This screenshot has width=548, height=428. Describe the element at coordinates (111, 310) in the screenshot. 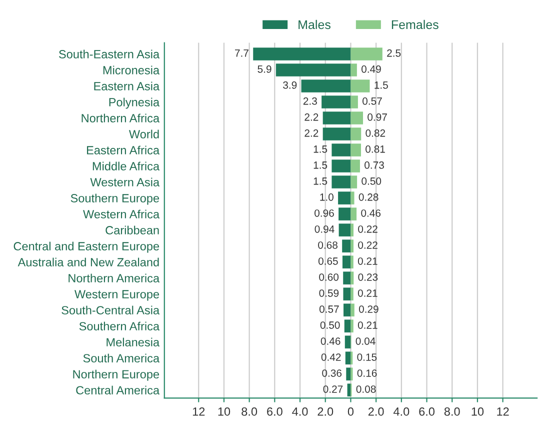

I see `y-tick-label: South-Central Asia` at that location.